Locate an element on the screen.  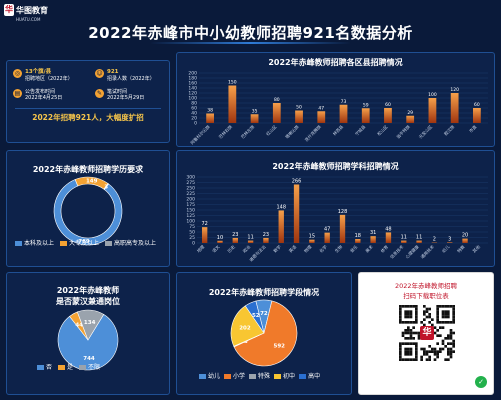
x-tick-label: 松山区 is located at coordinates (383, 130).